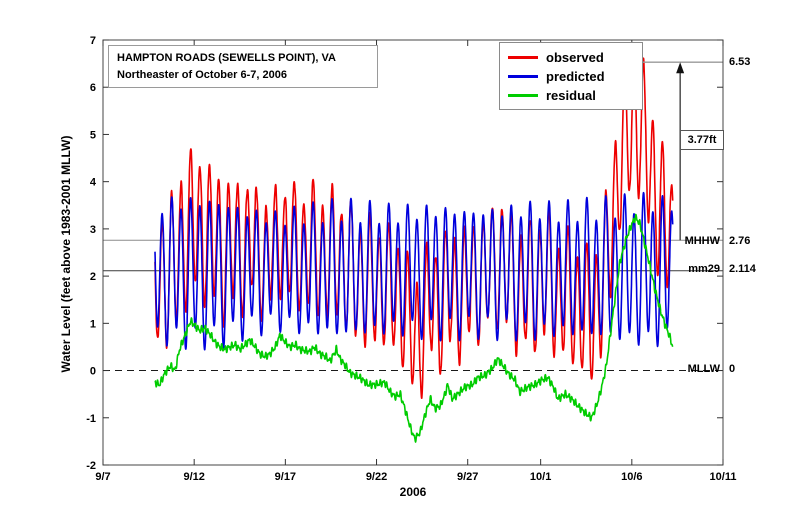 The width and height of the screenshot is (800, 523). Describe the element at coordinates (102, 477) in the screenshot. I see `x-tick-label: 9/7` at that location.